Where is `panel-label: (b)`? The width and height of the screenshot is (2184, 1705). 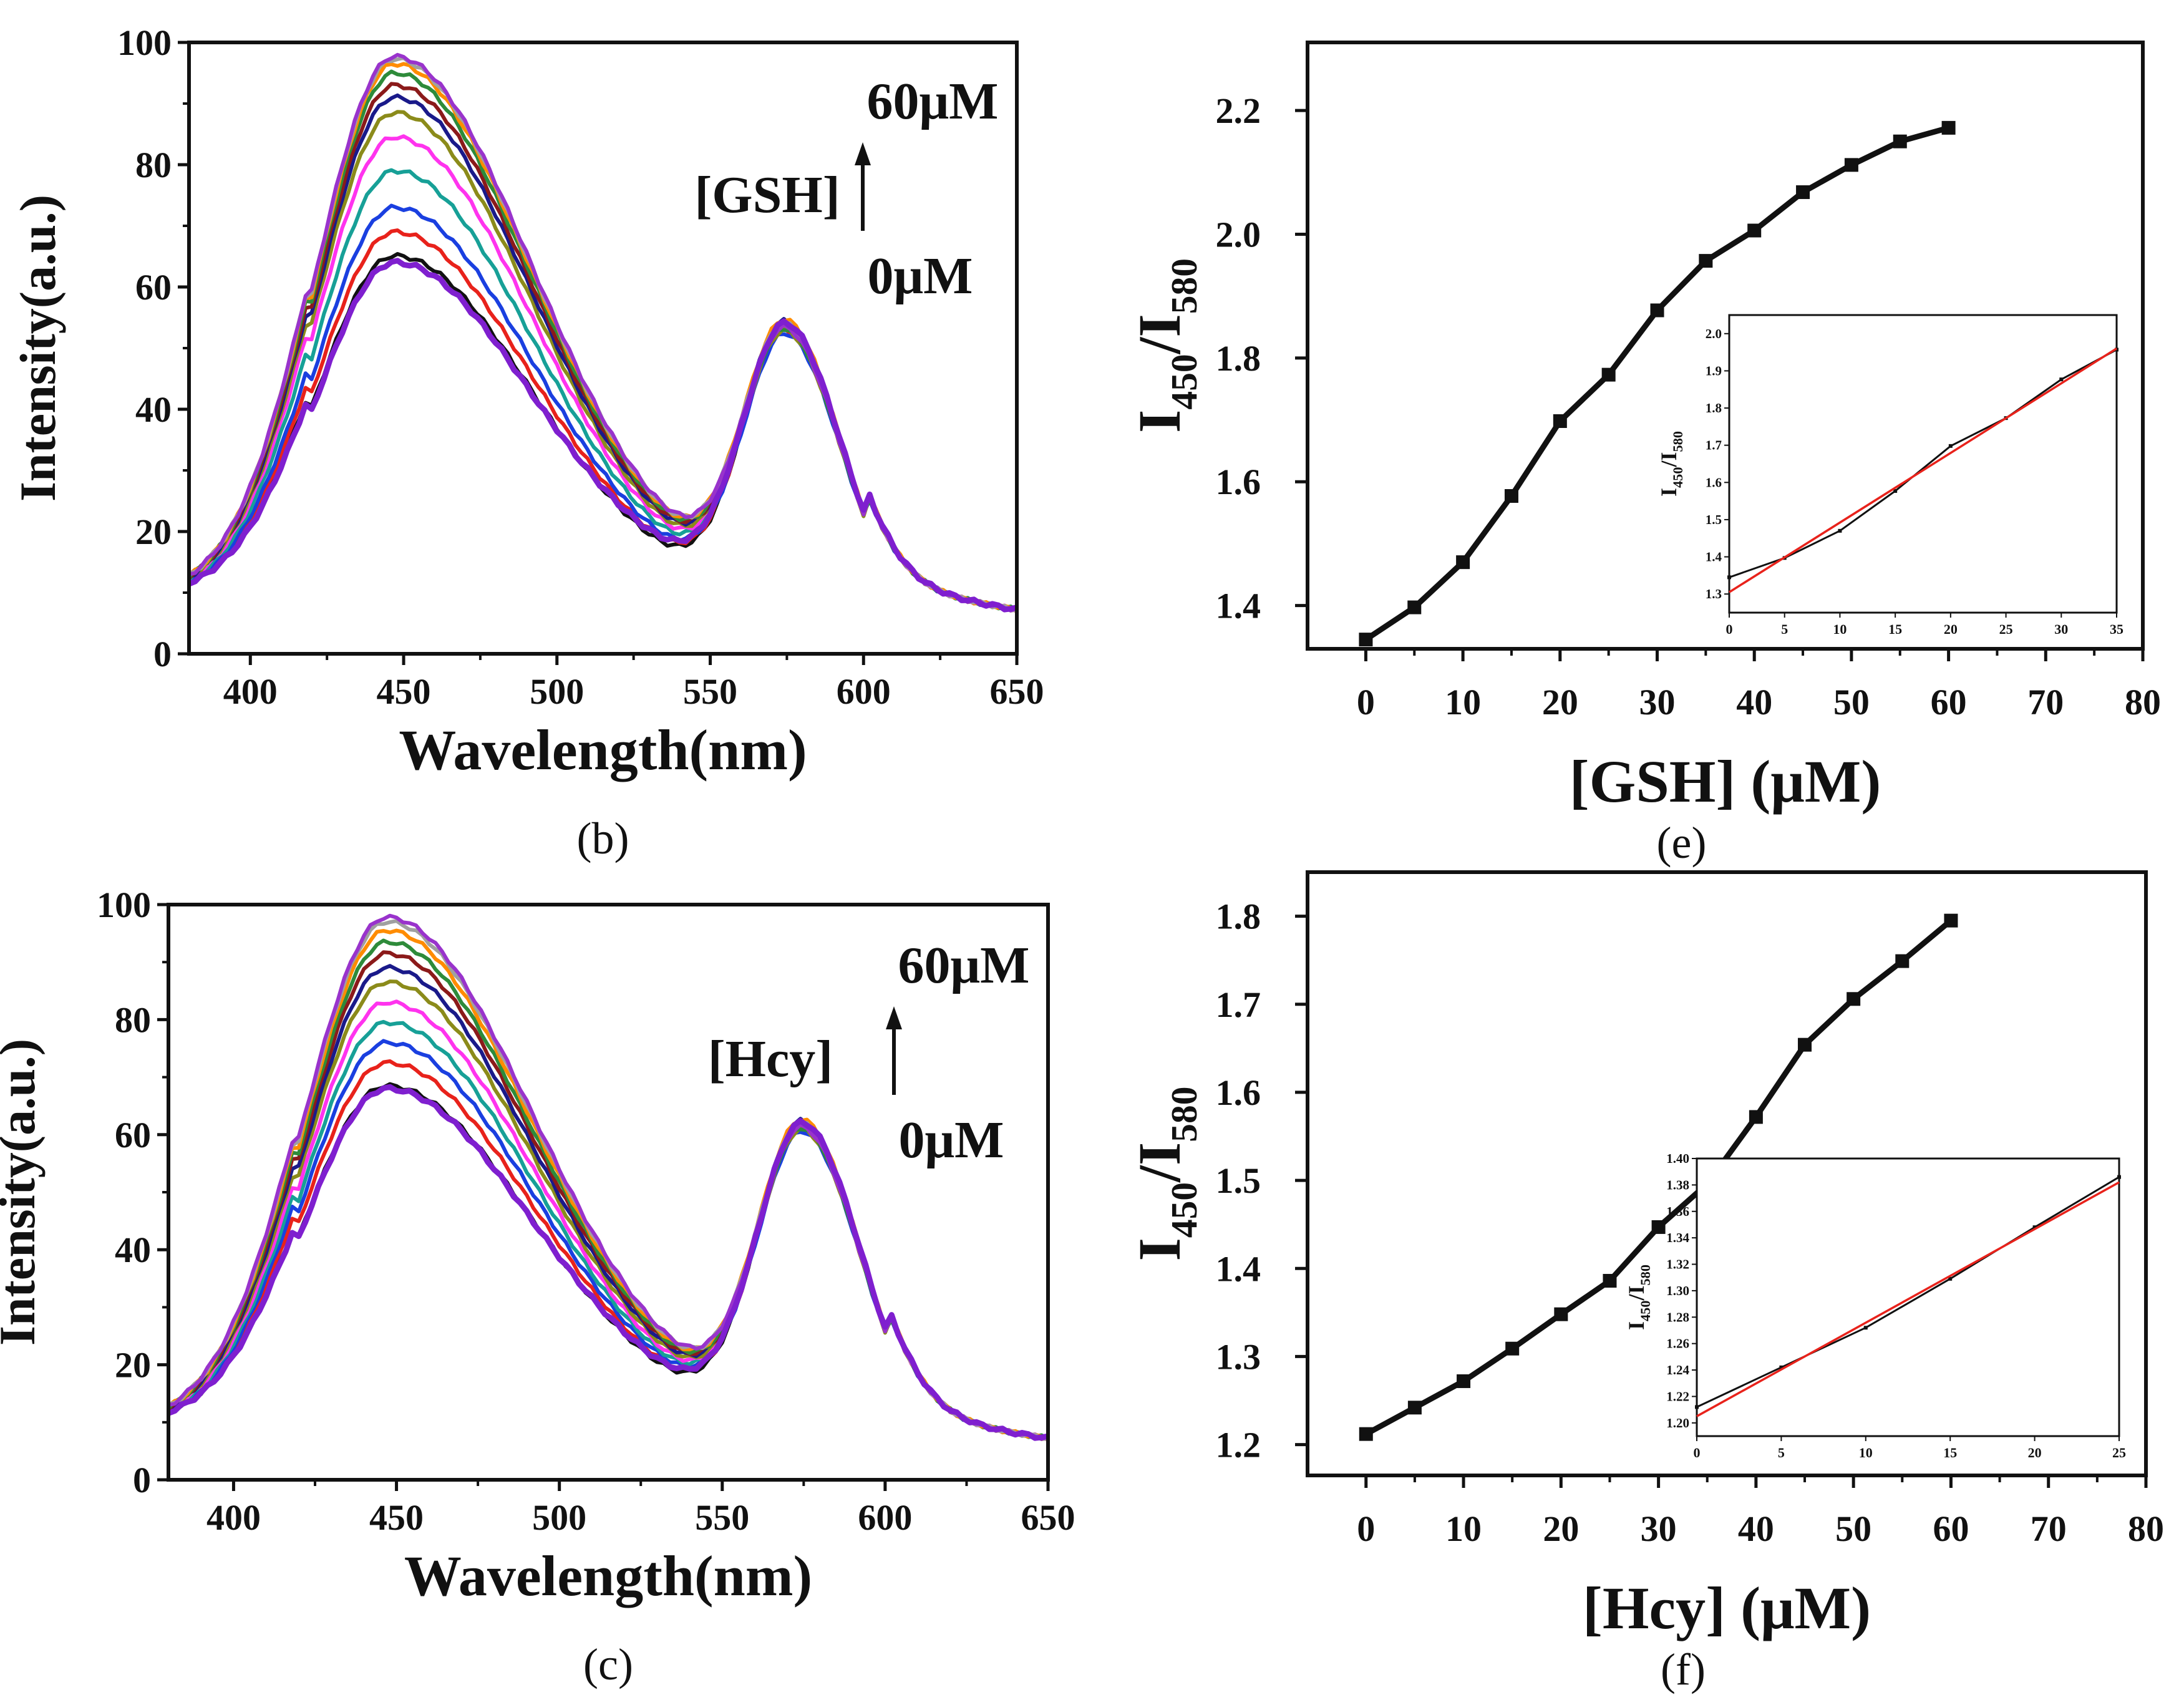
panel-label: (b) is located at coordinates (603, 839).